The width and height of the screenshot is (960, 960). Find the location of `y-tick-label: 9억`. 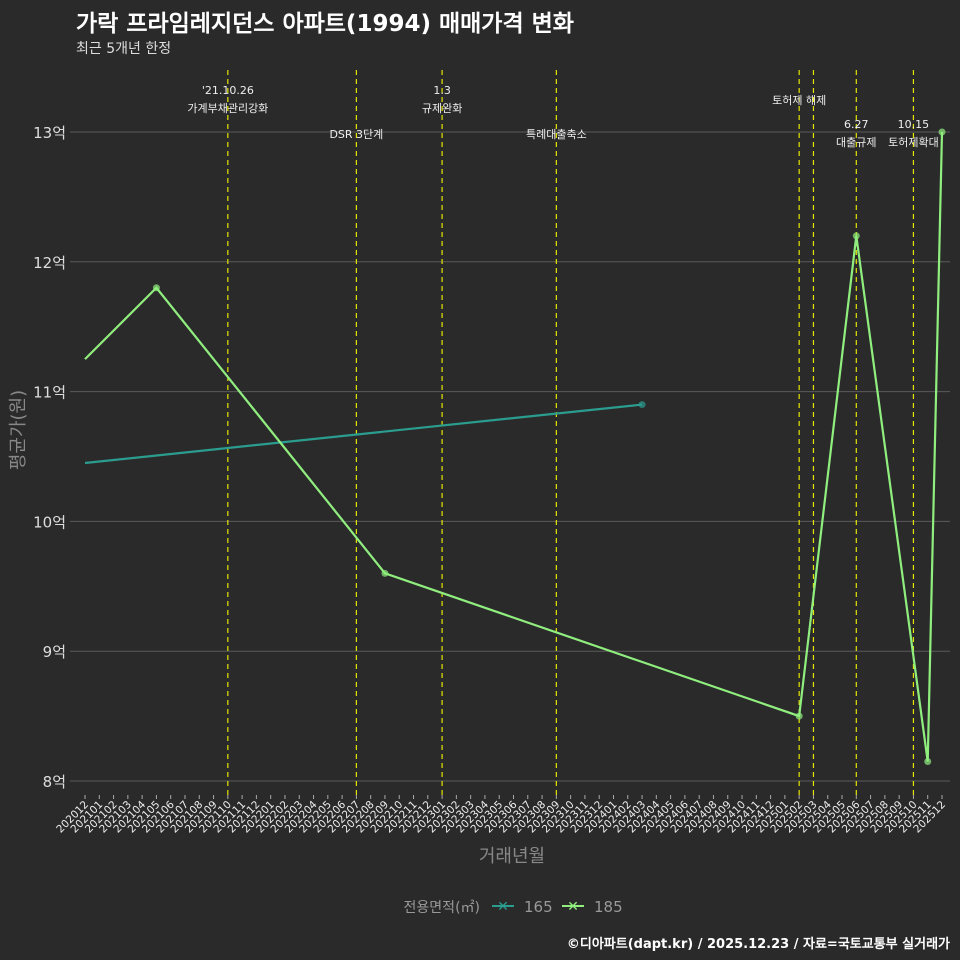

y-tick-label: 9억 is located at coordinates (54, 652).